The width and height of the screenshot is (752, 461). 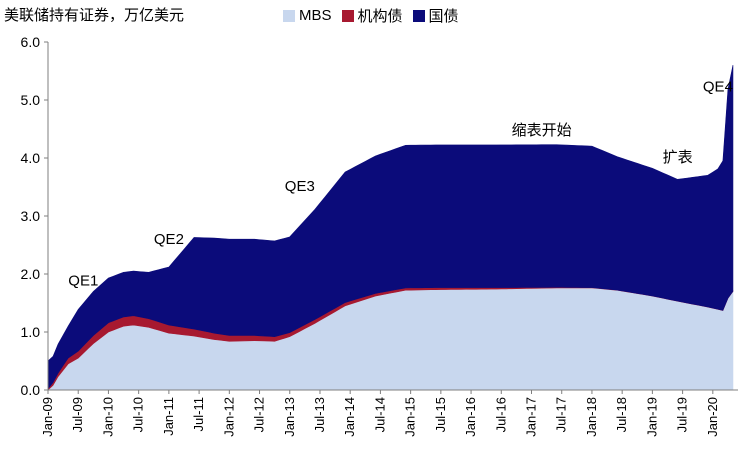 What do you see at coordinates (319, 414) in the screenshot?
I see `x-tick-label: Jul-13` at bounding box center [319, 414].